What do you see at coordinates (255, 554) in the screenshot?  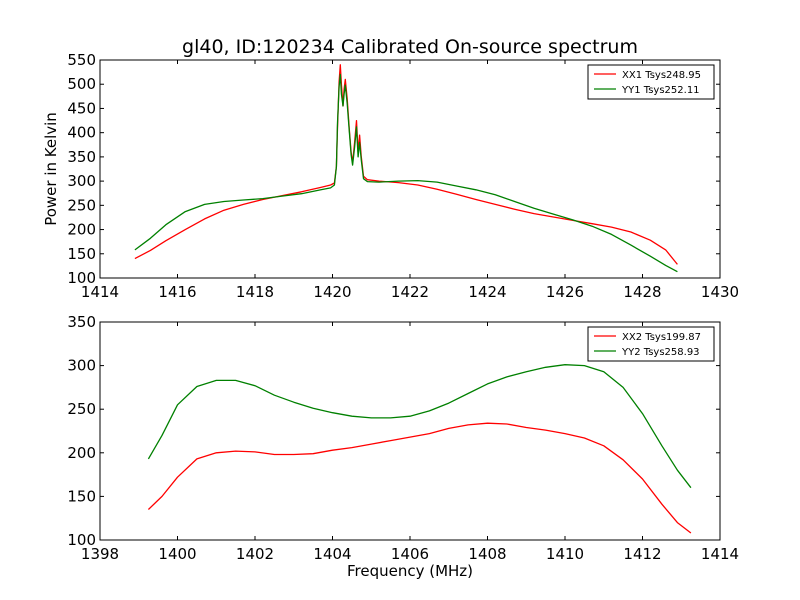 I see `bottom-x-tick-label: 1402` at bounding box center [255, 554].